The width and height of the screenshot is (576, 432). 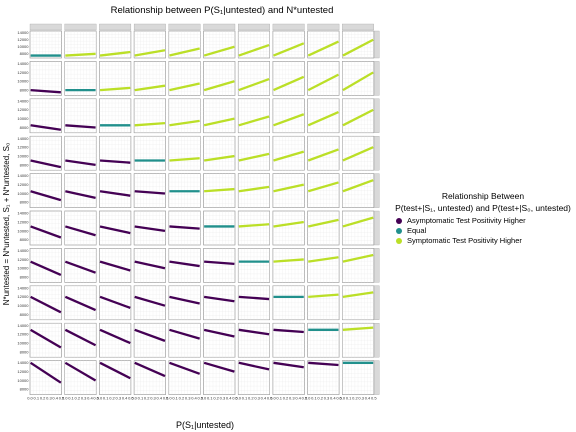 I want to click on legend-entry: Equal, so click(x=483, y=231).